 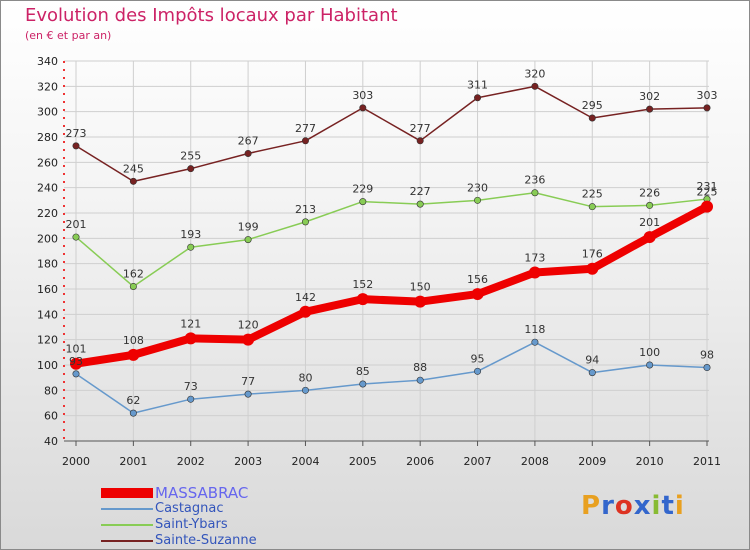 I want to click on x-tick-label: 2005, so click(x=363, y=461).